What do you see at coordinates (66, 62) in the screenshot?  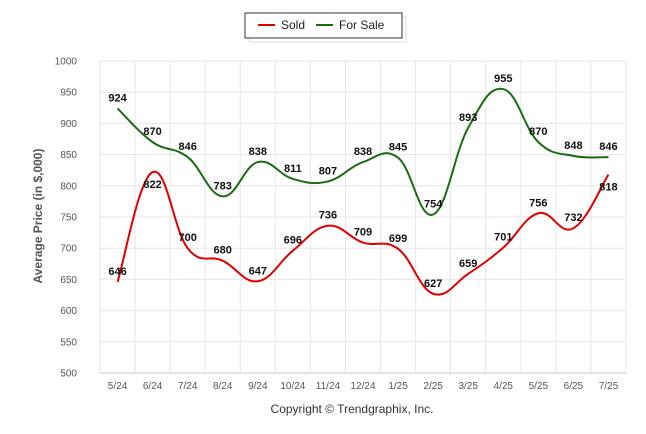 I see `y-tick-label: 1000` at bounding box center [66, 62].